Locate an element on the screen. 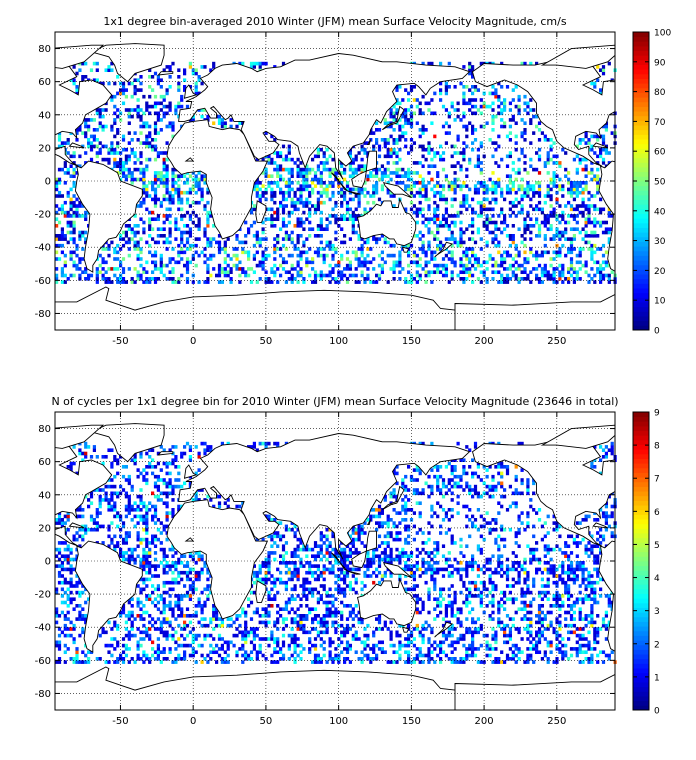  colorbar-tick-label: 90 is located at coordinates (660, 63).